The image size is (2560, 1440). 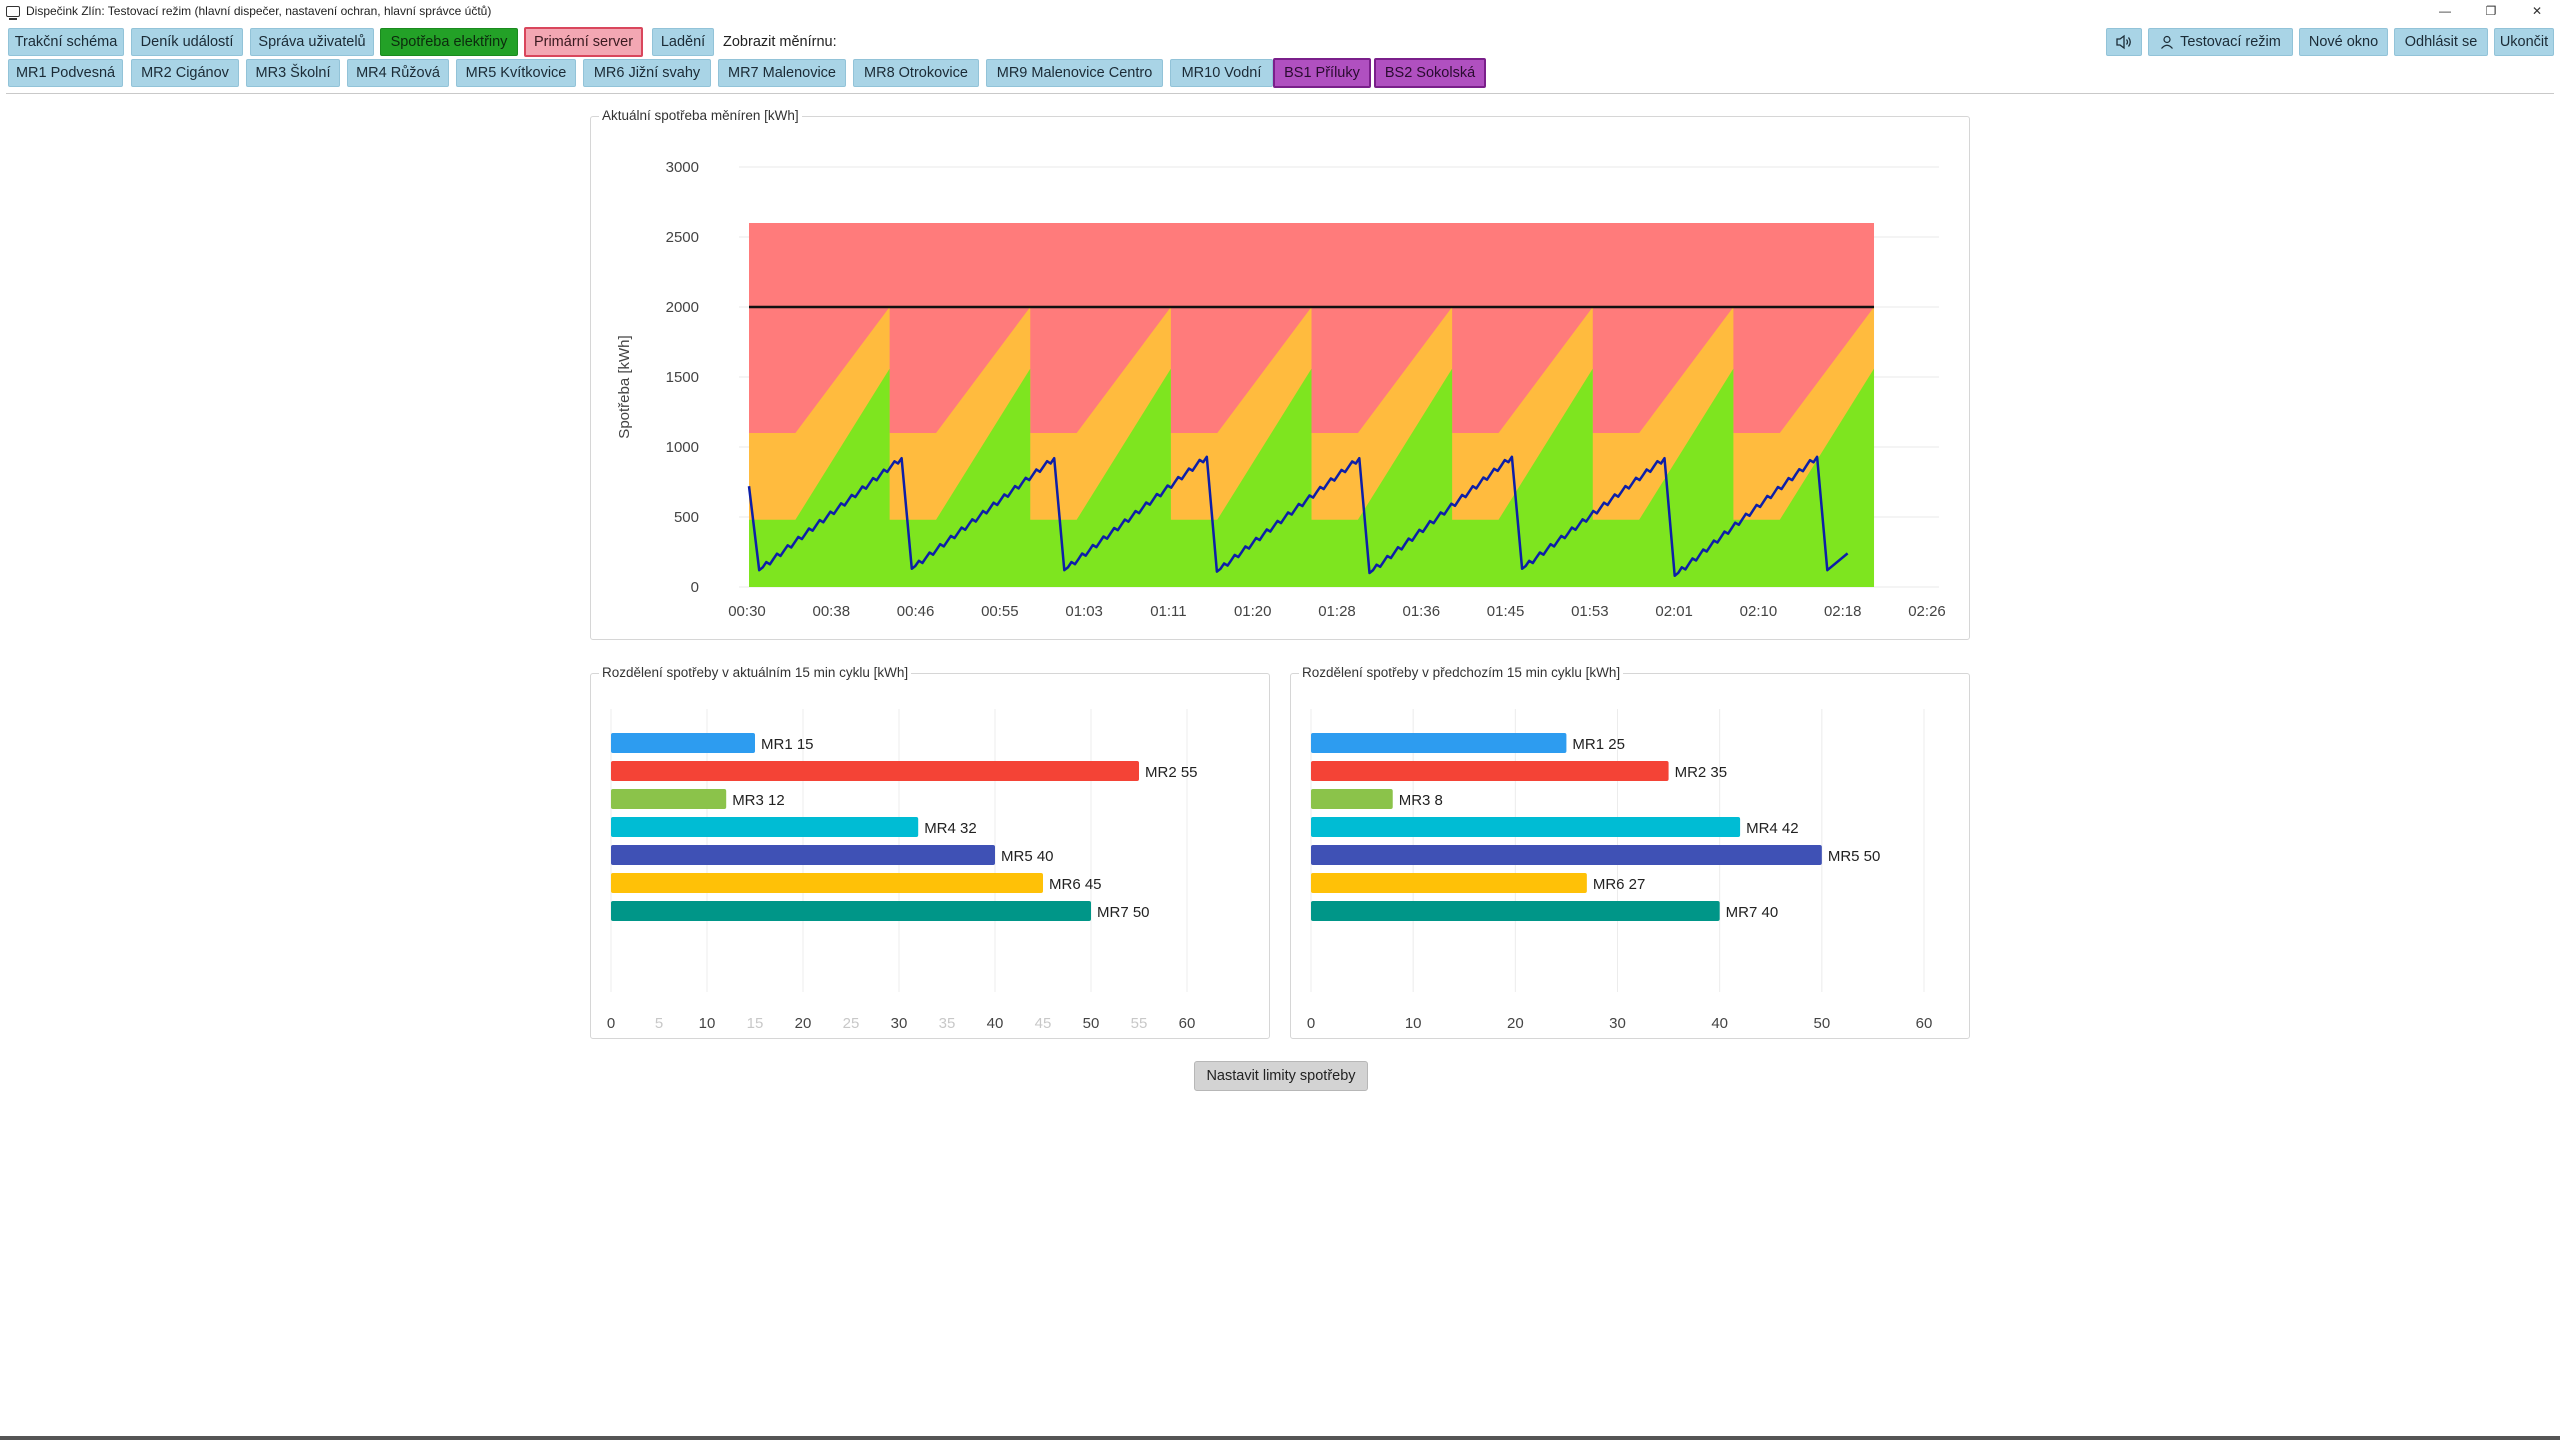 What do you see at coordinates (1281, 1076) in the screenshot?
I see `set-consumption-limits-button: Nastavit limity spotřeby` at bounding box center [1281, 1076].